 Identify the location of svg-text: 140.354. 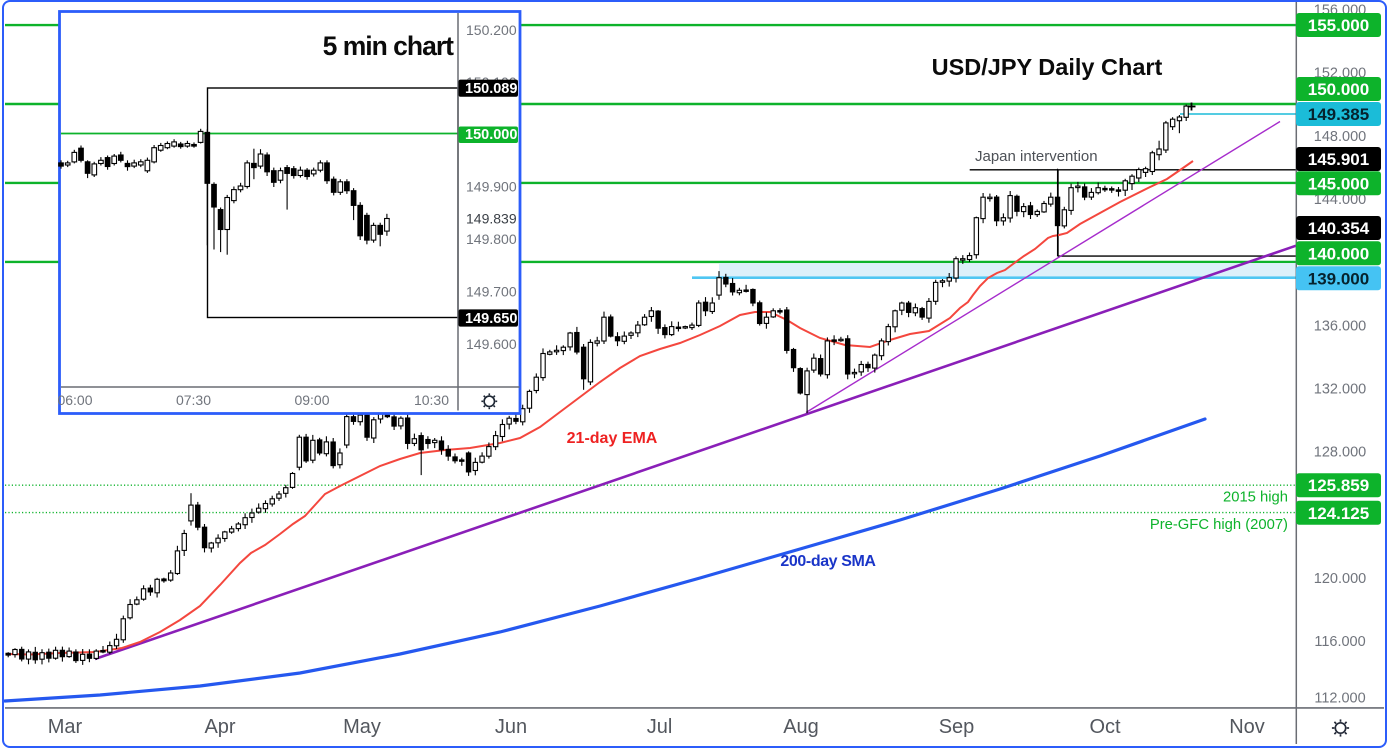
(1339, 228).